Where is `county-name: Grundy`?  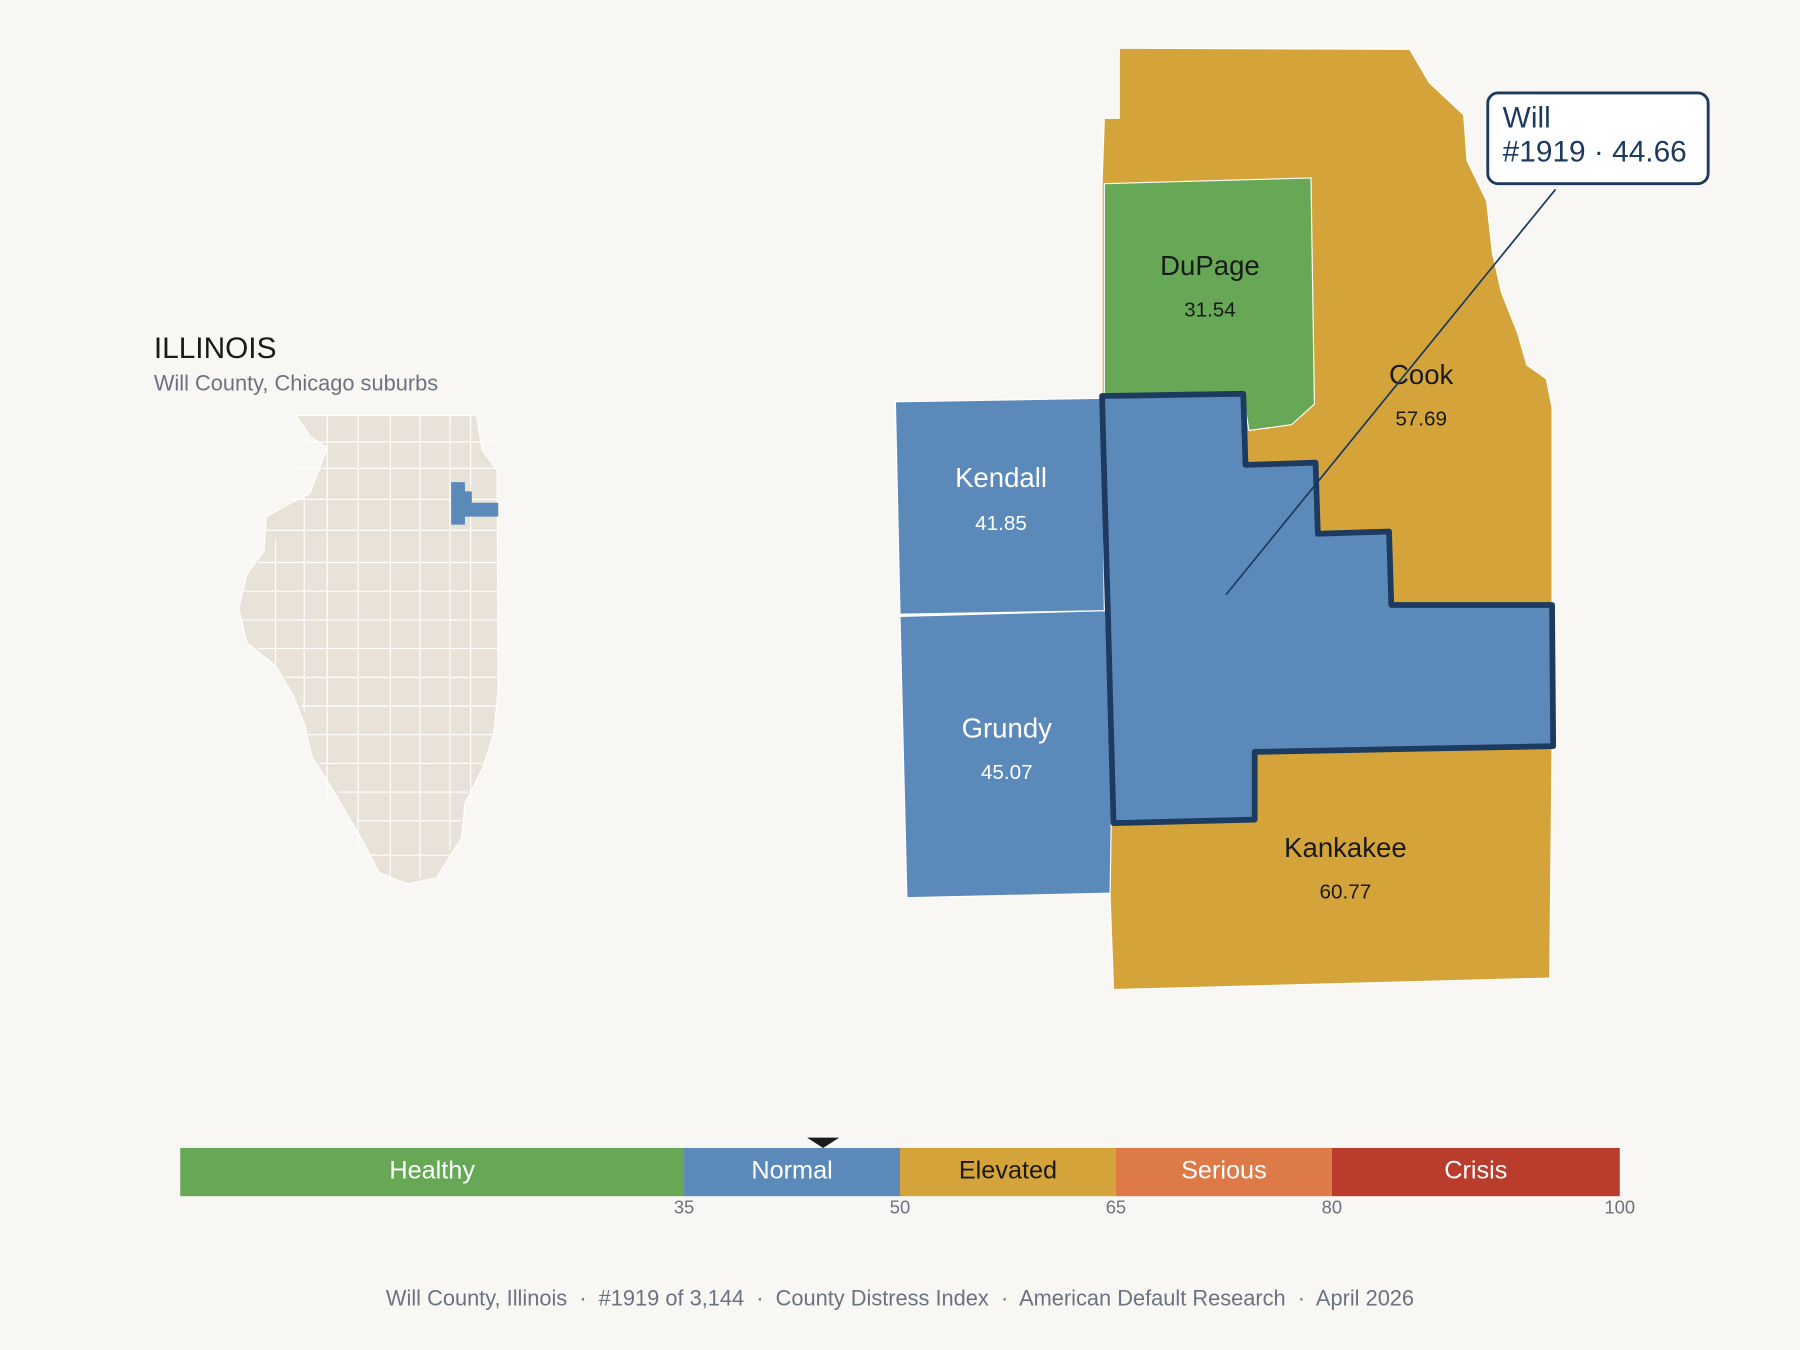
county-name: Grundy is located at coordinates (1007, 727).